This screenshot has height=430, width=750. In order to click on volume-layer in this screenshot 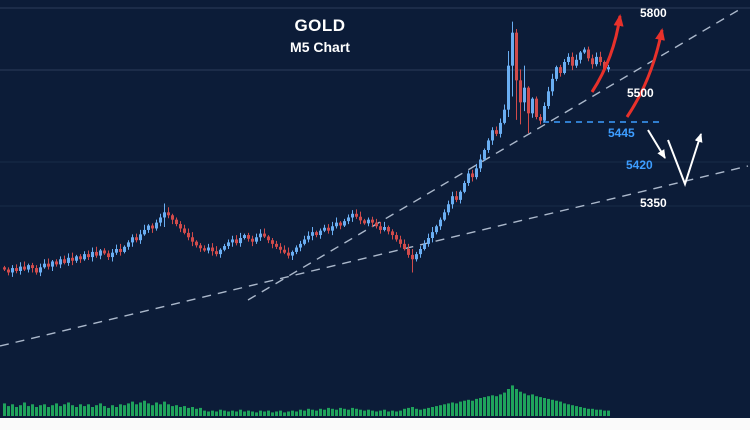, I will do `click(306, 400)`.